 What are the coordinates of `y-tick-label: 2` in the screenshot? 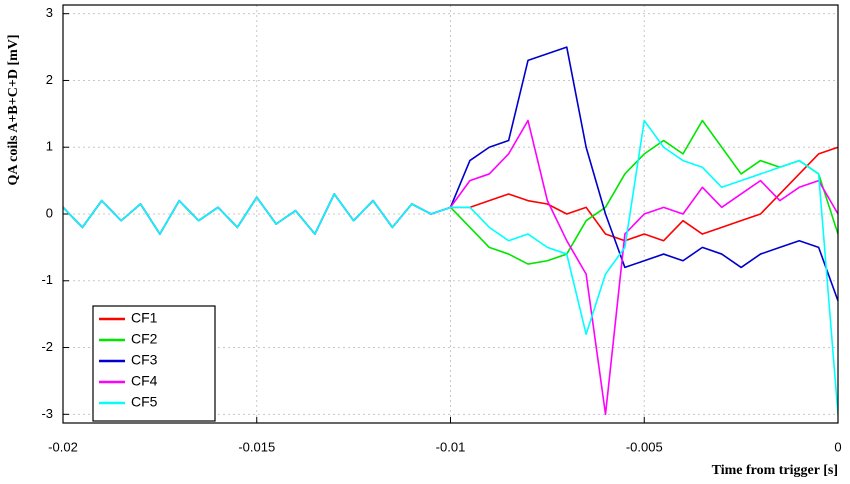 It's located at (49, 79).